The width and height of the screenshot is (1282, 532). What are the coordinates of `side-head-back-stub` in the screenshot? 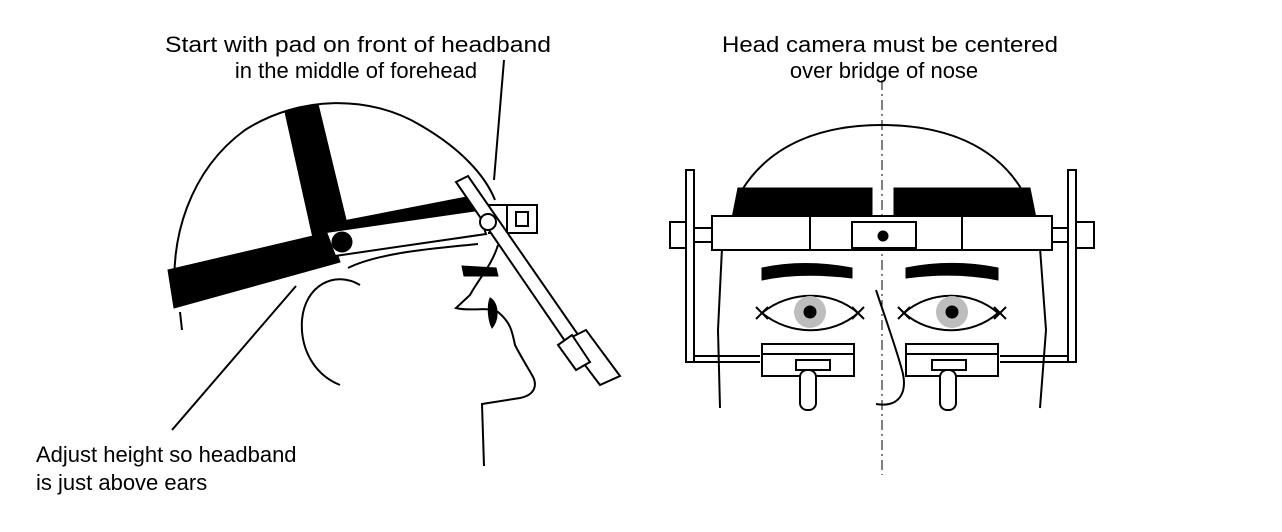 It's located at (181, 321).